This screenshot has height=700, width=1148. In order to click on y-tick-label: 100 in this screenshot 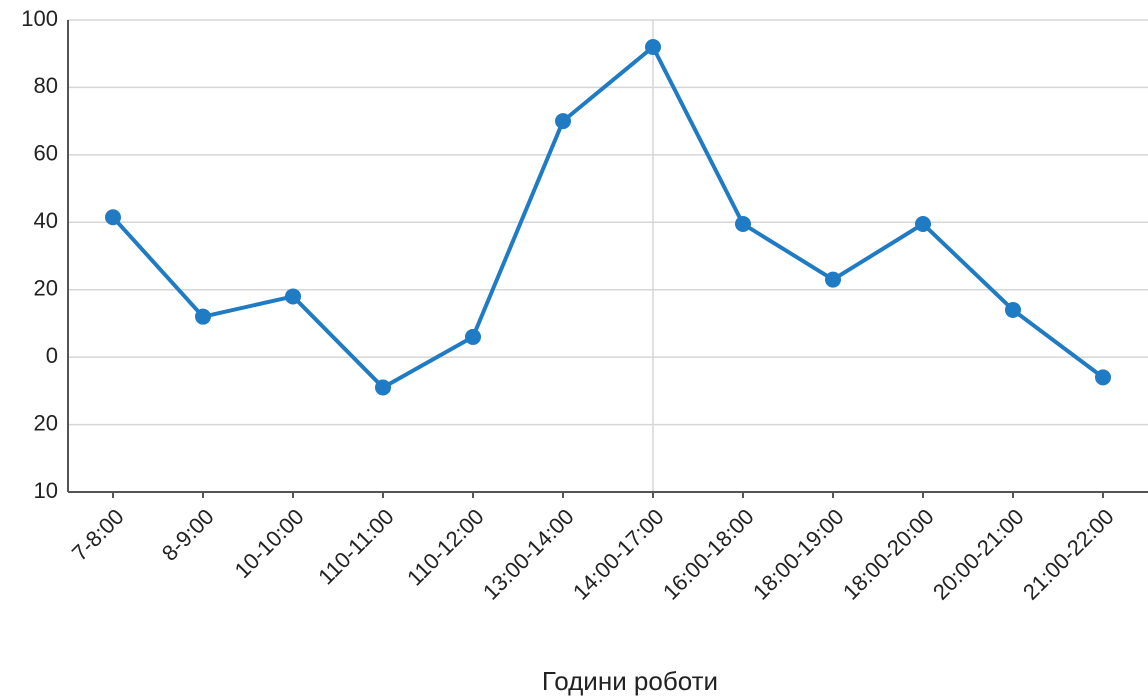, I will do `click(39, 18)`.